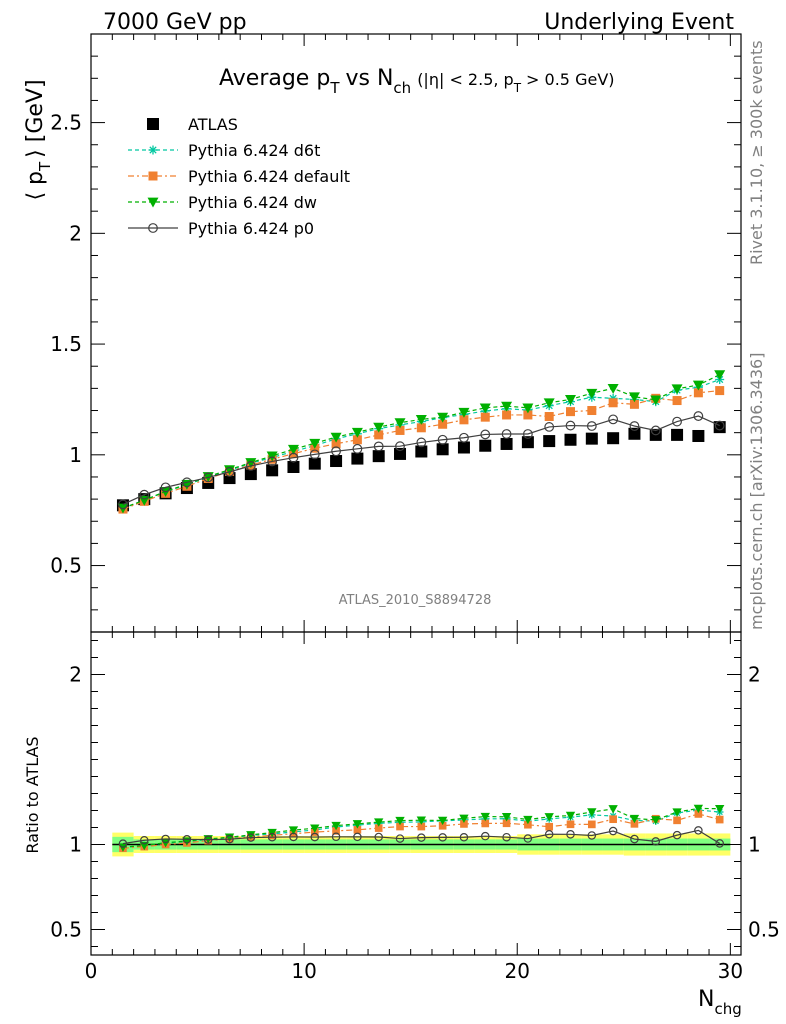  Describe the element at coordinates (75, 455) in the screenshot. I see `y-tick-label: 1` at that location.